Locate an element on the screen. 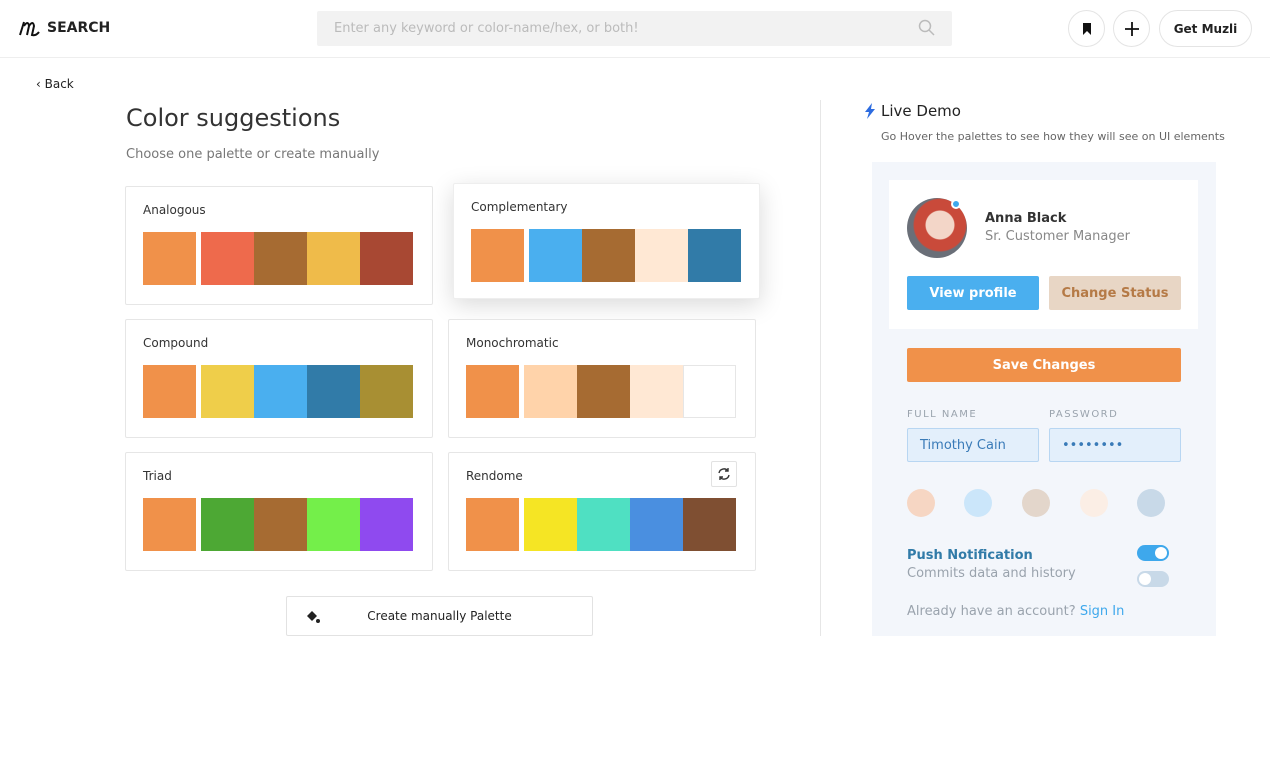 This screenshot has height=760, width=1270. back-link: ‹ Back is located at coordinates (55, 84).